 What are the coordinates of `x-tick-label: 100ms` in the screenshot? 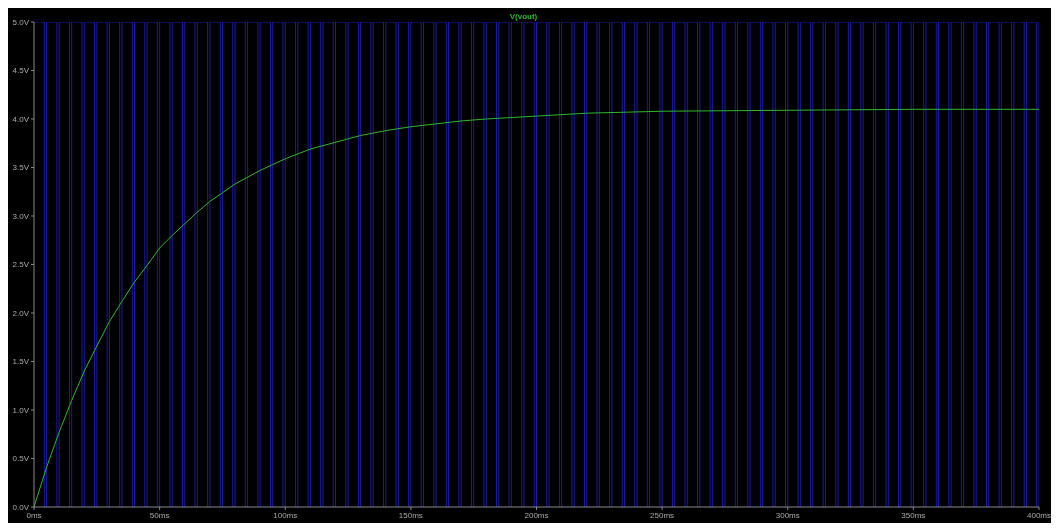 It's located at (285, 515).